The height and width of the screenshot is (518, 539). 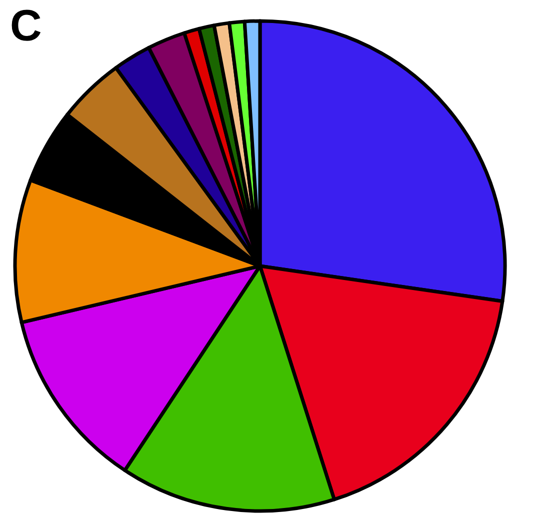 I want to click on chart-title: C, so click(x=26, y=25).